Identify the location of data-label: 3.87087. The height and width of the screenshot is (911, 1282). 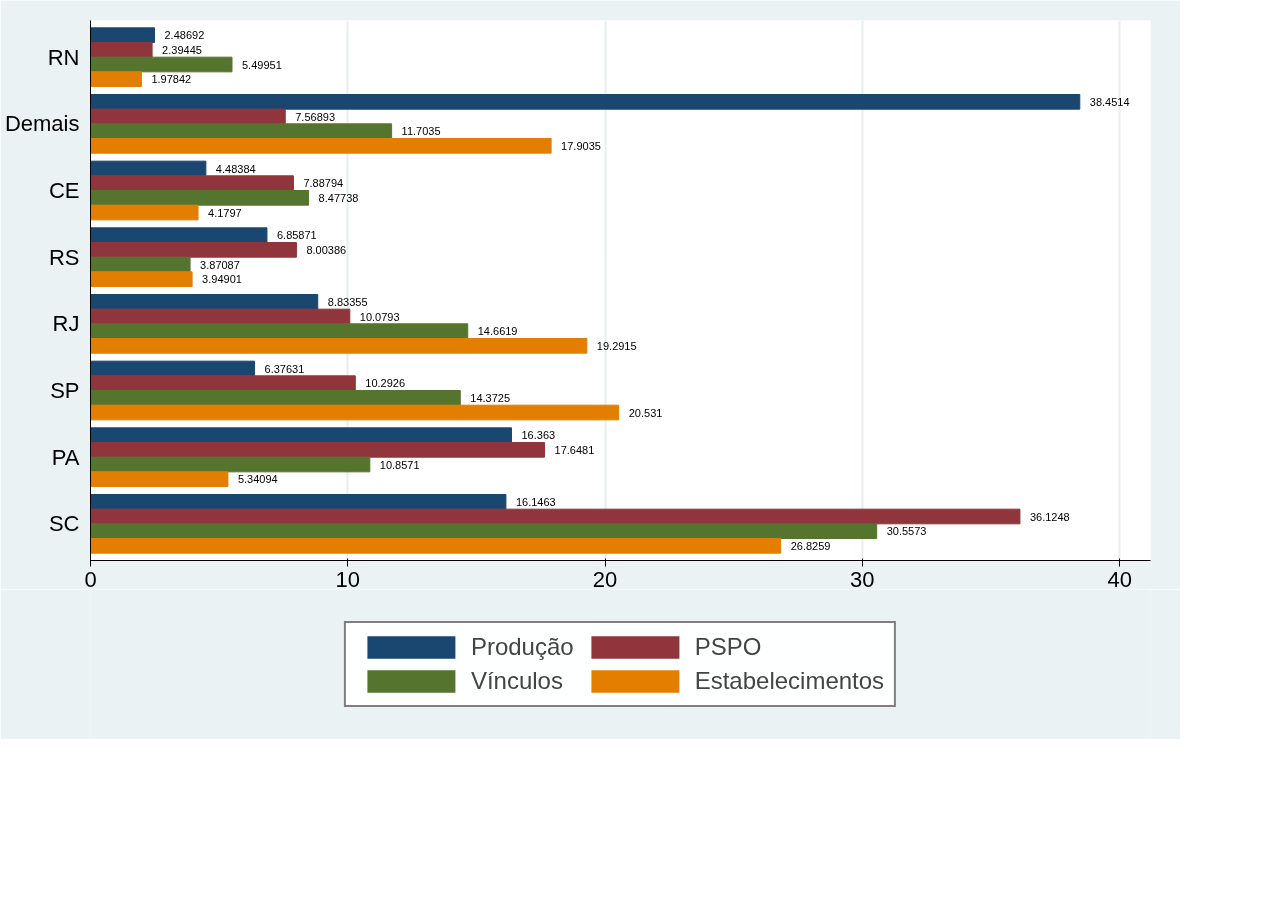
(220, 264).